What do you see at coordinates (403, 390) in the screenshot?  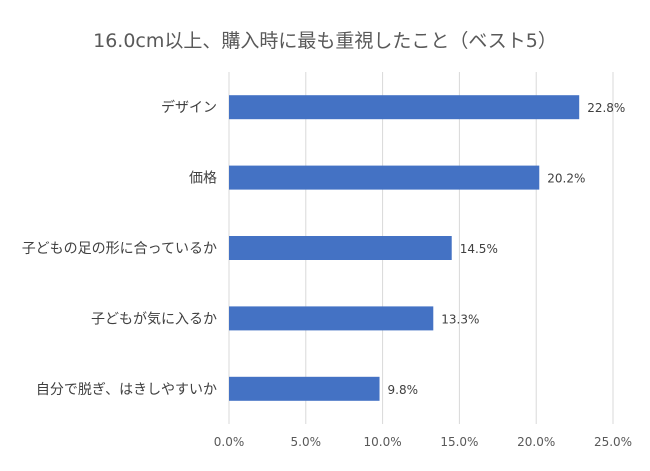 I see `data-label: 9.8%` at bounding box center [403, 390].